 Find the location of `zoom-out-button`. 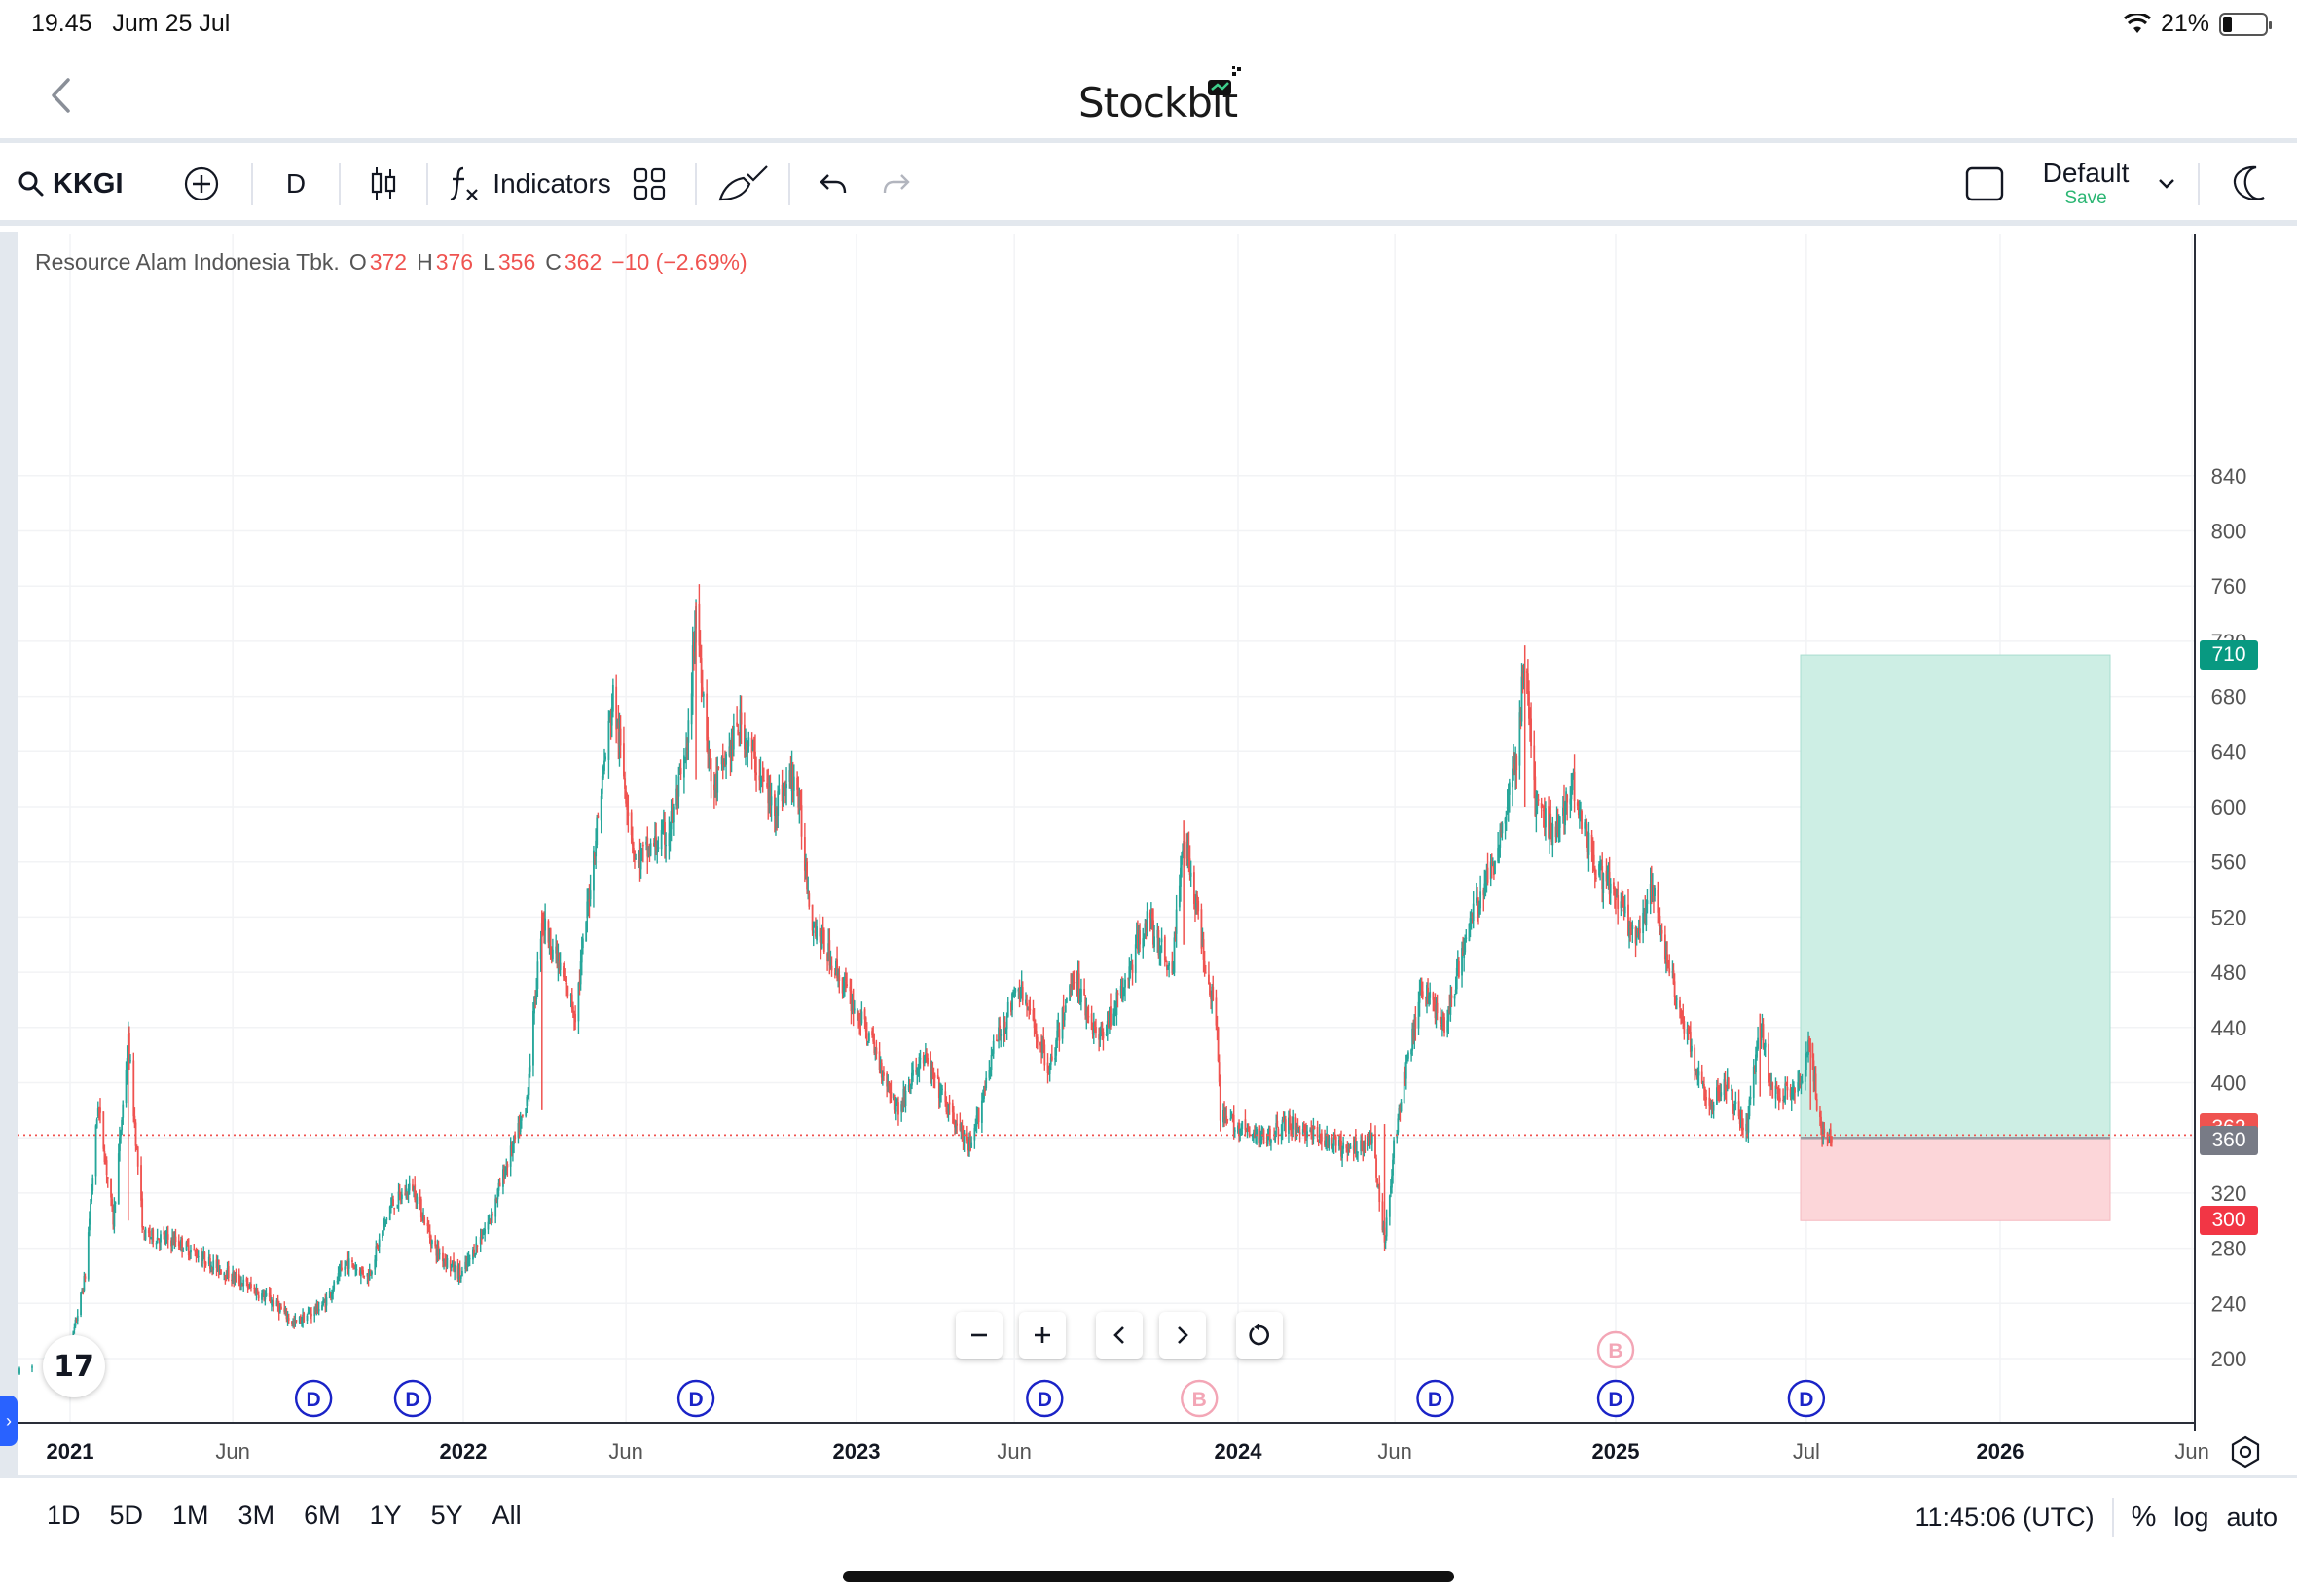

zoom-out-button is located at coordinates (979, 1335).